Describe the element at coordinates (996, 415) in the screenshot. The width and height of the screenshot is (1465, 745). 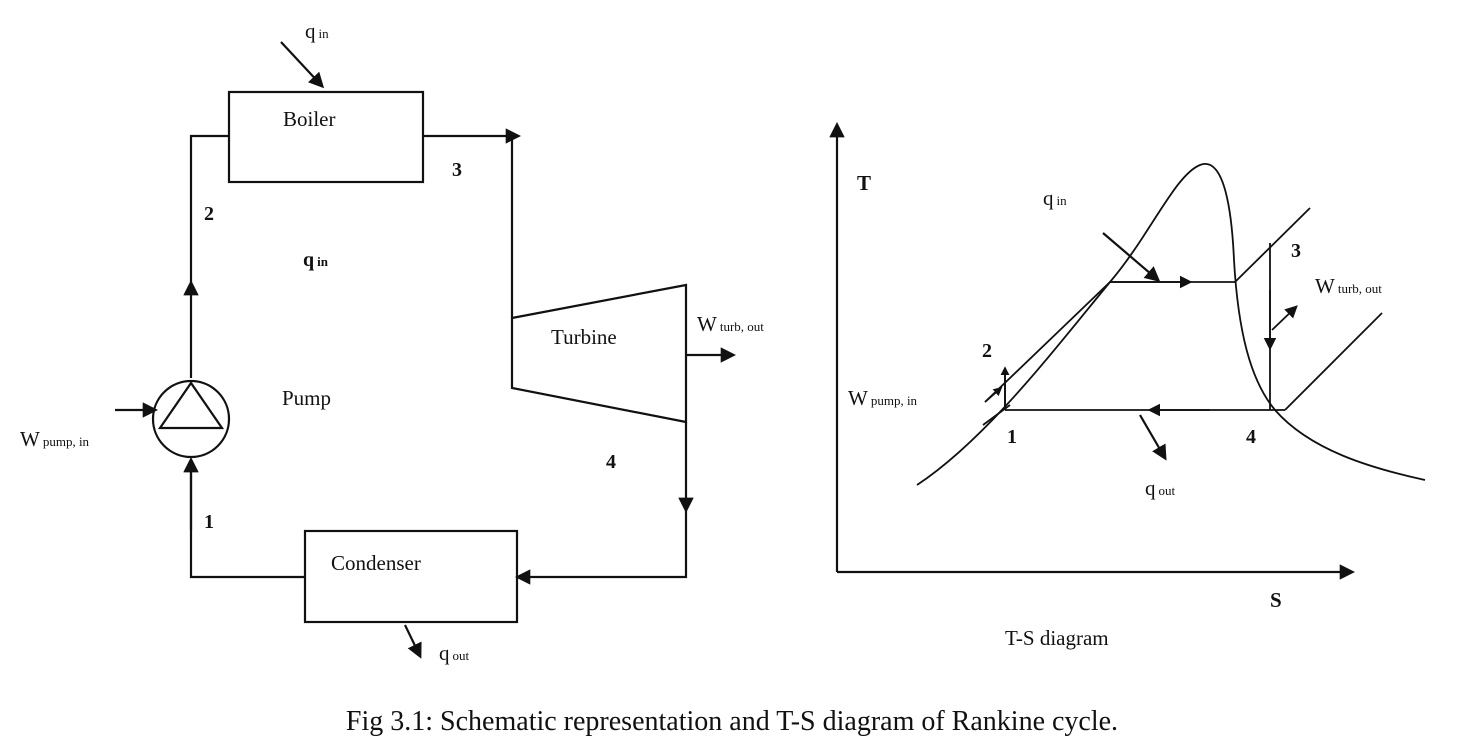
I see `cycle-liquid-extension` at that location.